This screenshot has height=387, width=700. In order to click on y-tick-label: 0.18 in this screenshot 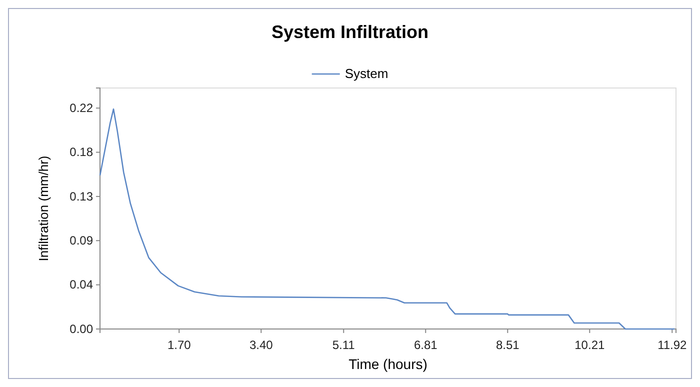, I will do `click(82, 152)`.